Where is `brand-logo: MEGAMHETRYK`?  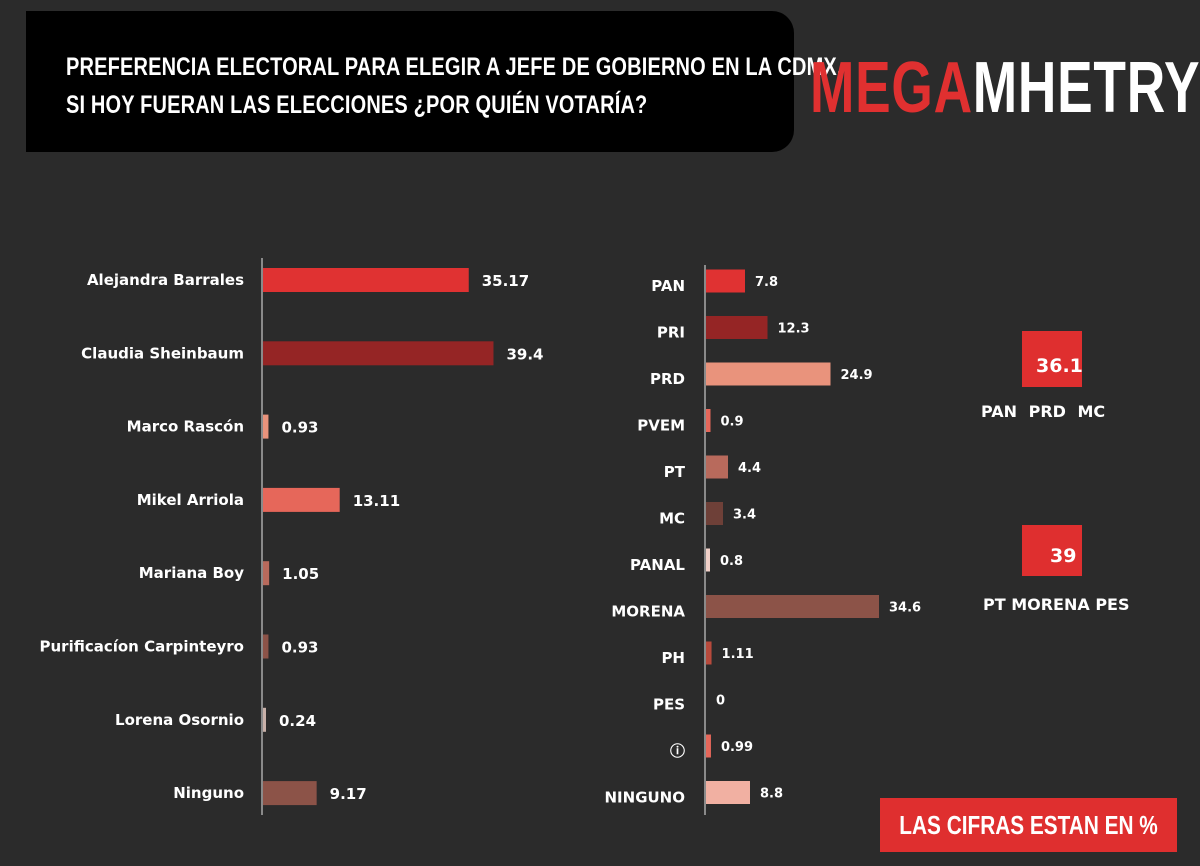
brand-logo: MEGAMHETRYK is located at coordinates (1005, 88).